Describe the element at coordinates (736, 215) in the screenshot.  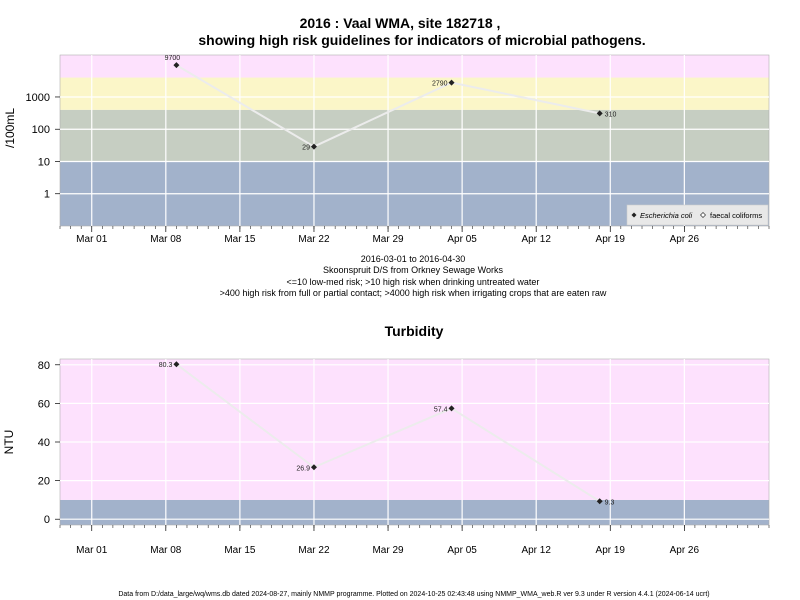
I see `legend-label-faecal: faecal coliforms` at that location.